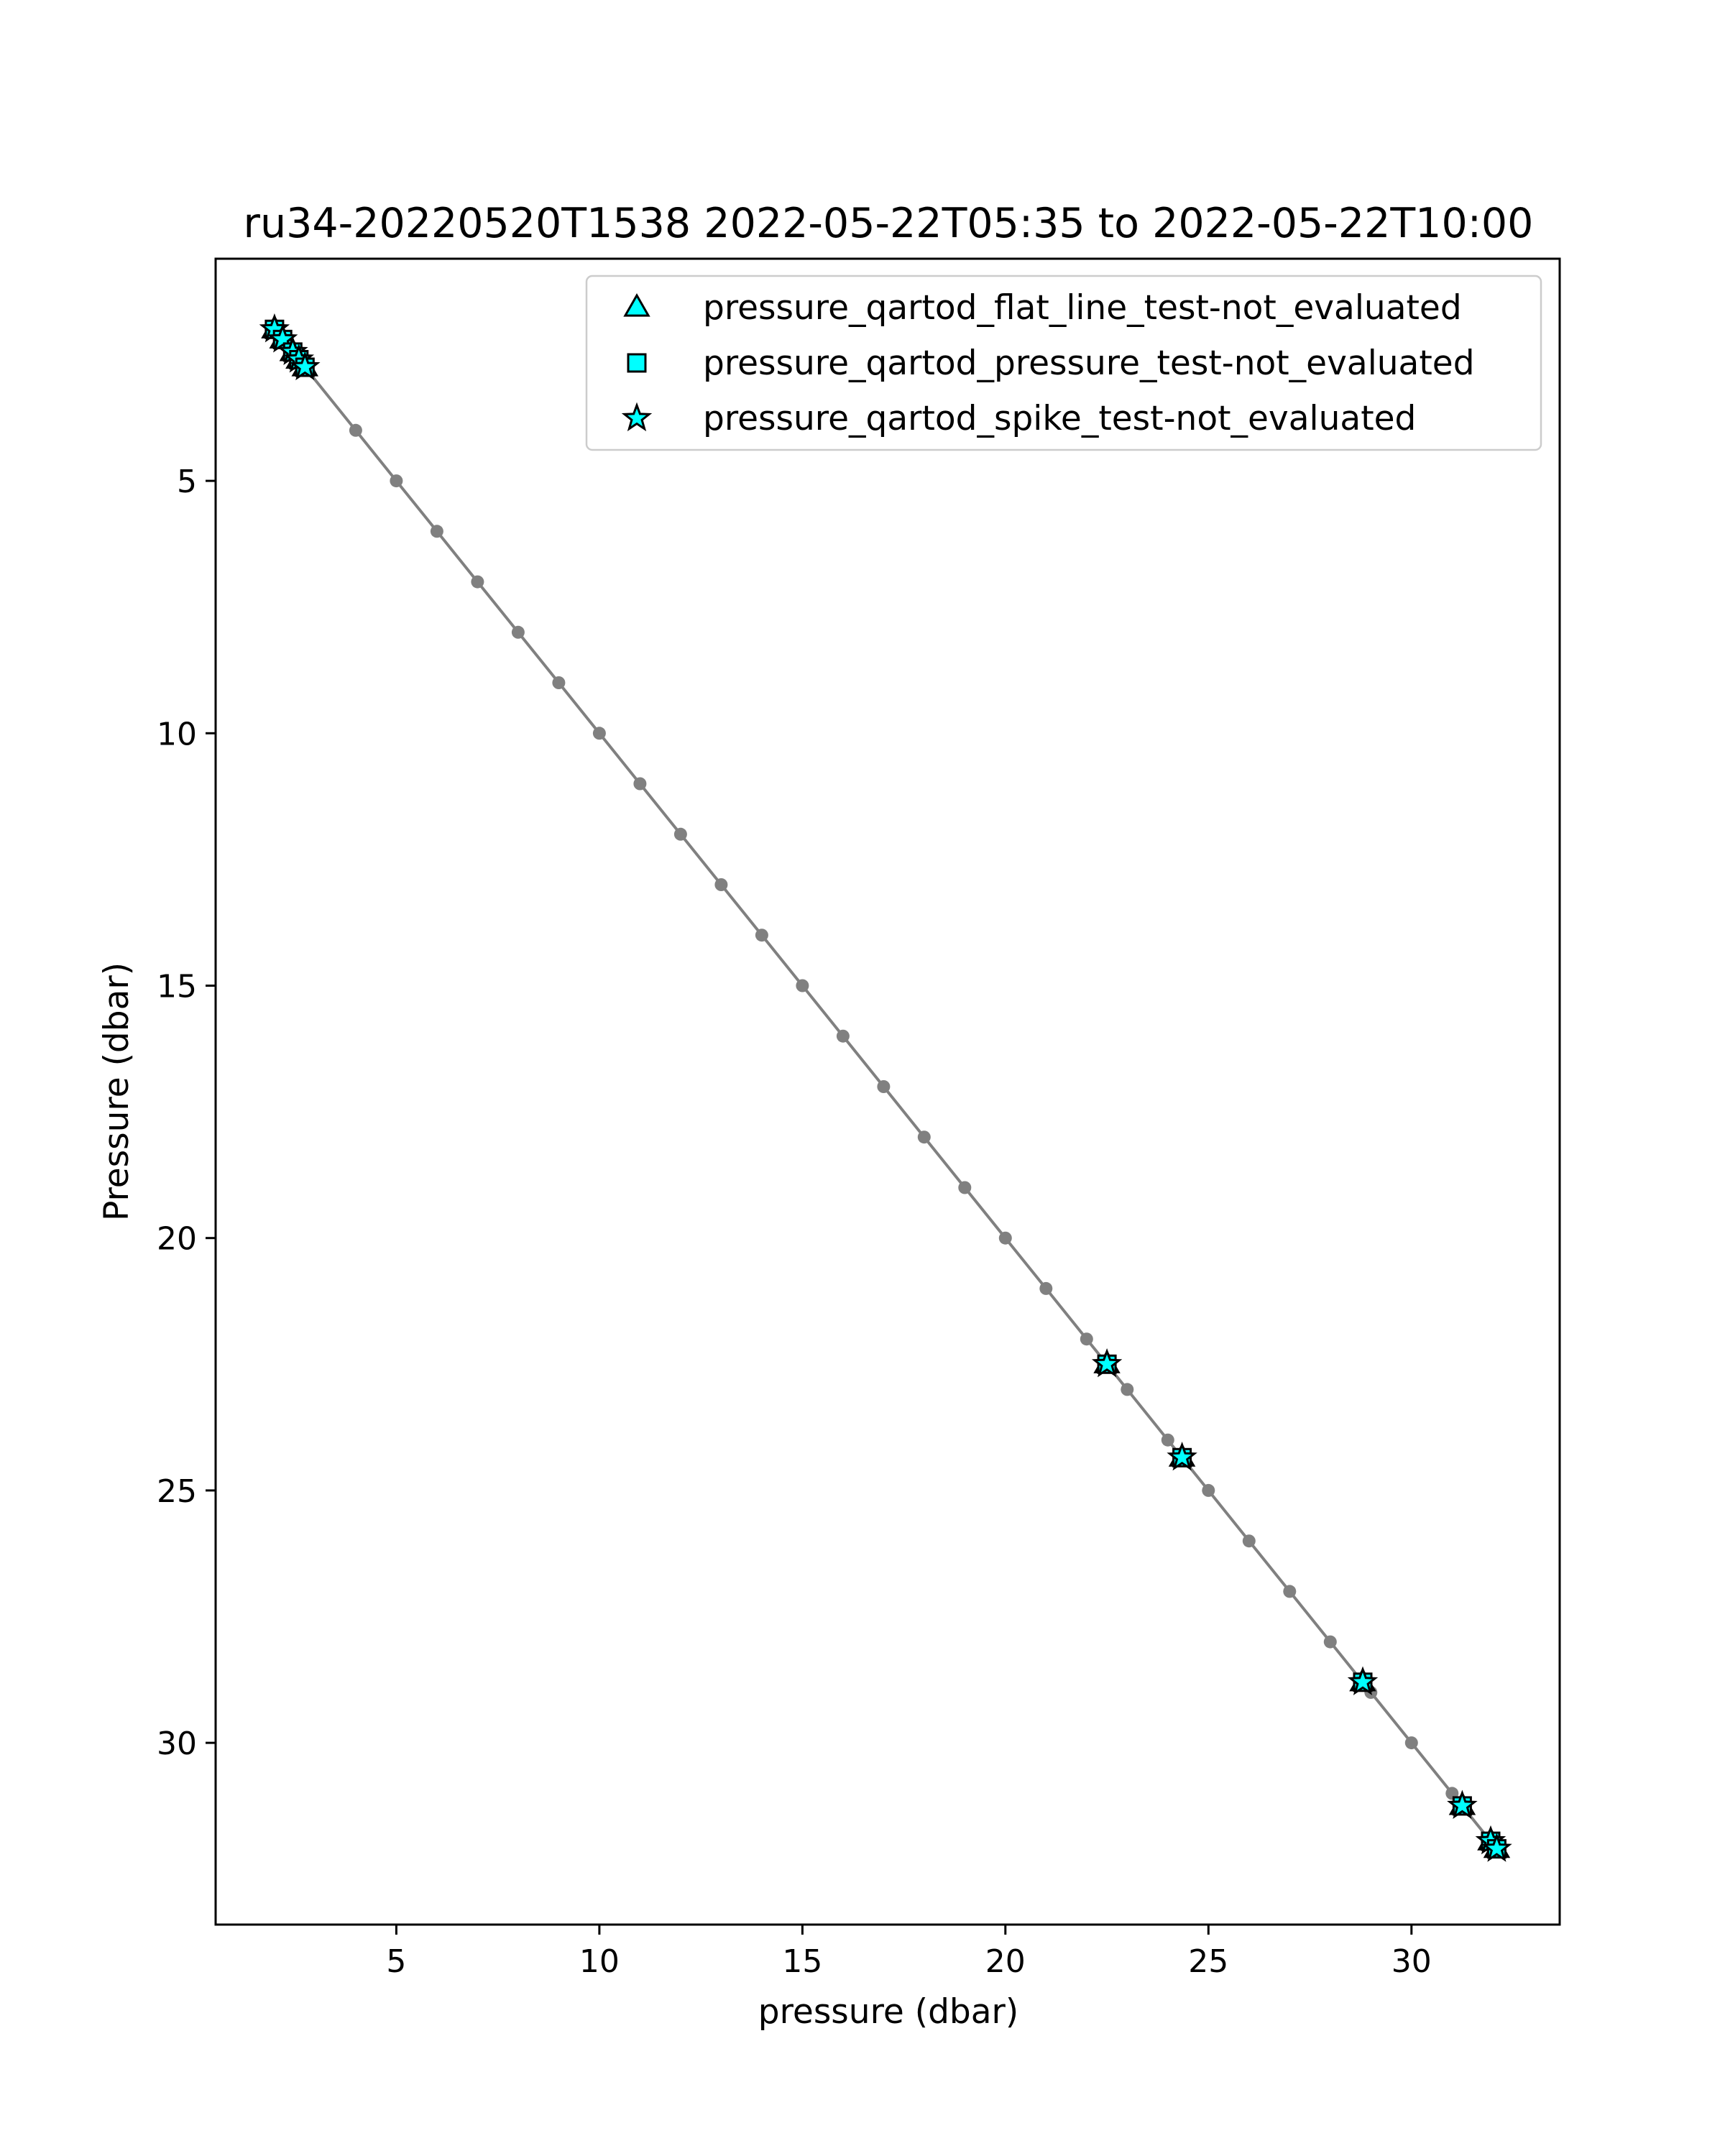  What do you see at coordinates (1059, 419) in the screenshot?
I see `legend-entry-spike-test: pressure_qartod_spike_test-not_evaluated` at bounding box center [1059, 419].